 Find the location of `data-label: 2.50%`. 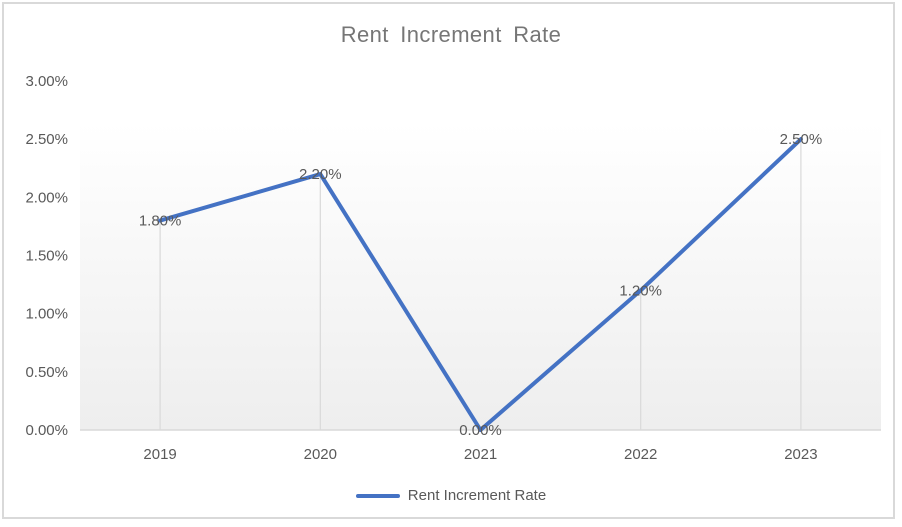

data-label: 2.50% is located at coordinates (801, 139).